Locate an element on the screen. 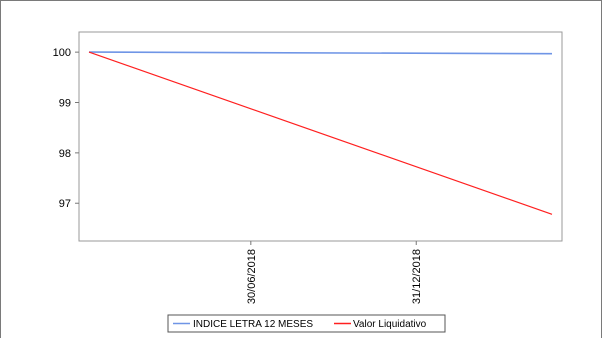 The width and height of the screenshot is (602, 344). legend-label-indice-letra: INDICE LETRA 12 MESES is located at coordinates (253, 324).